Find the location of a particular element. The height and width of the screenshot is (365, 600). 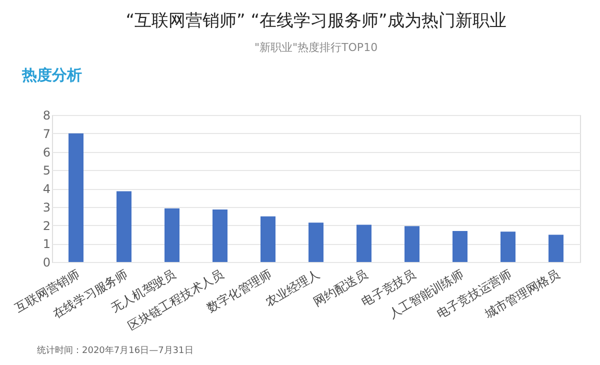

y-tick-label: 0 is located at coordinates (46, 263).